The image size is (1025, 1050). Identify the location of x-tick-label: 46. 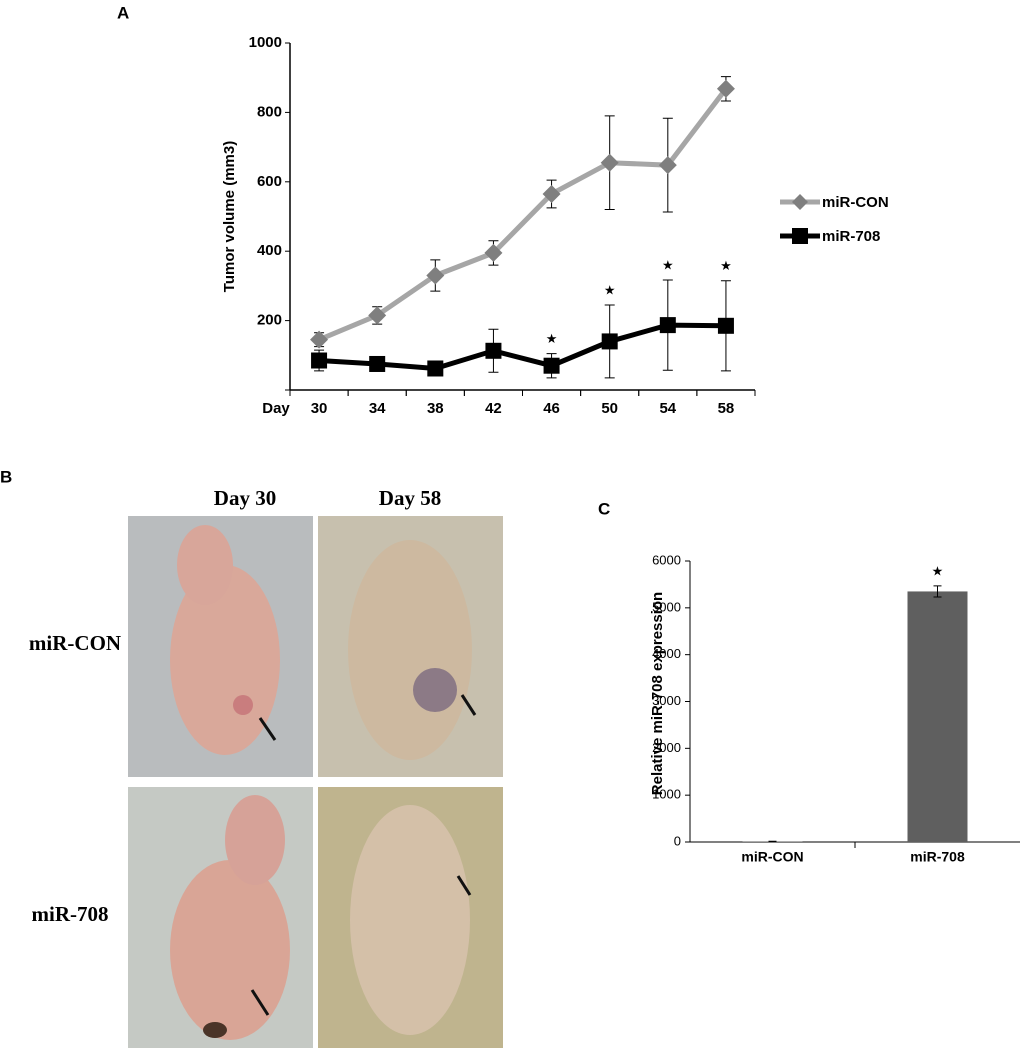
(551, 408).